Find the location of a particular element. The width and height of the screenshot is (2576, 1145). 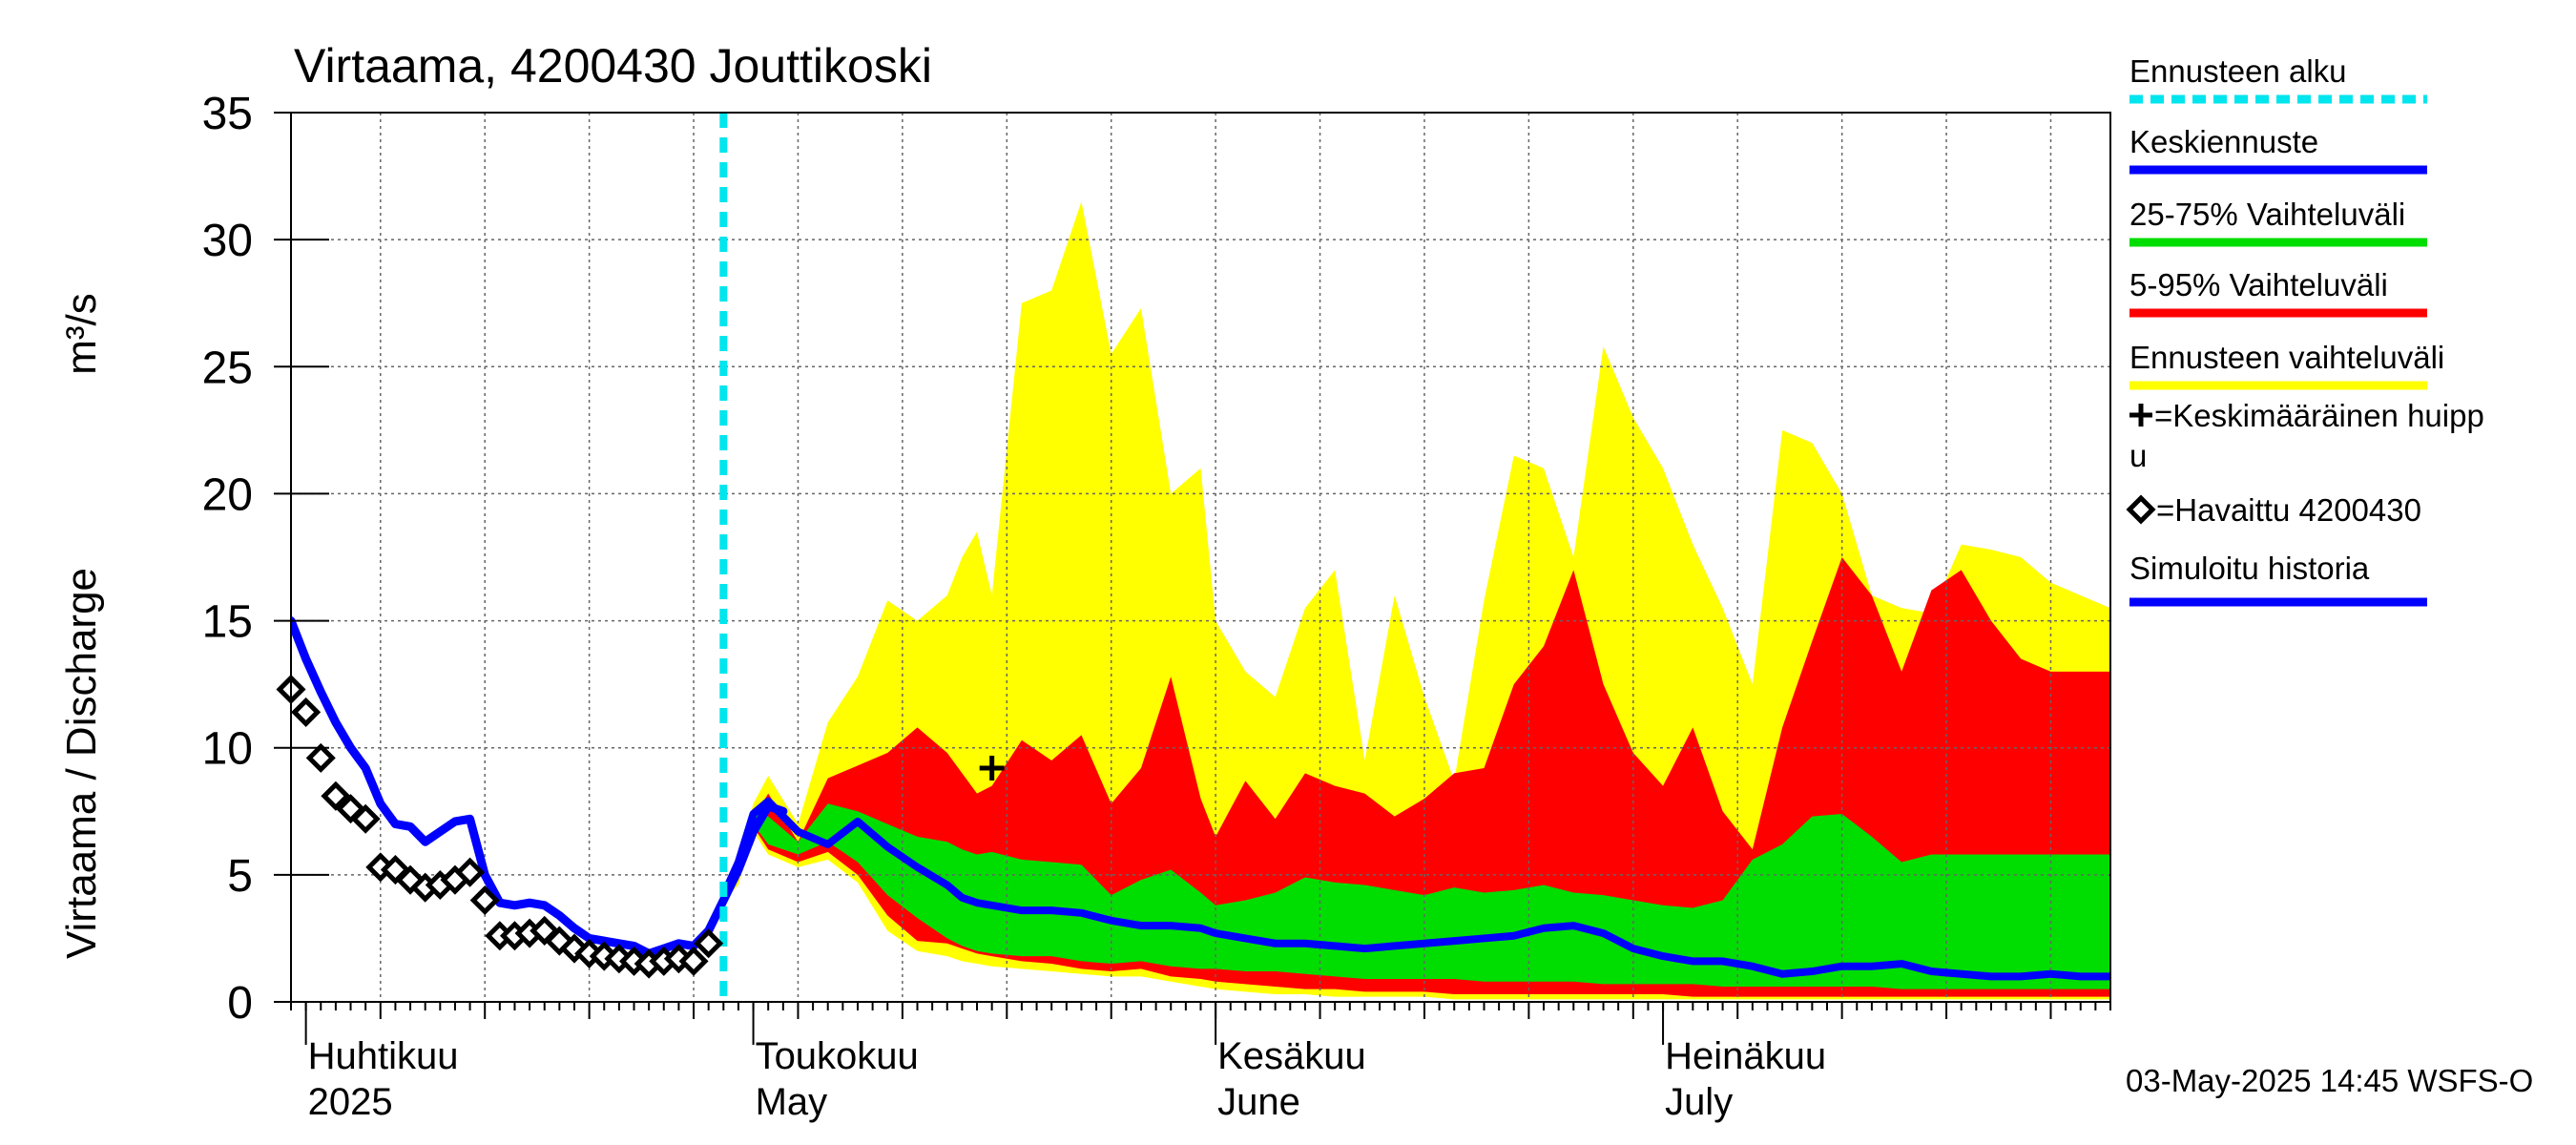

y-tick-label: 0 is located at coordinates (240, 1004).